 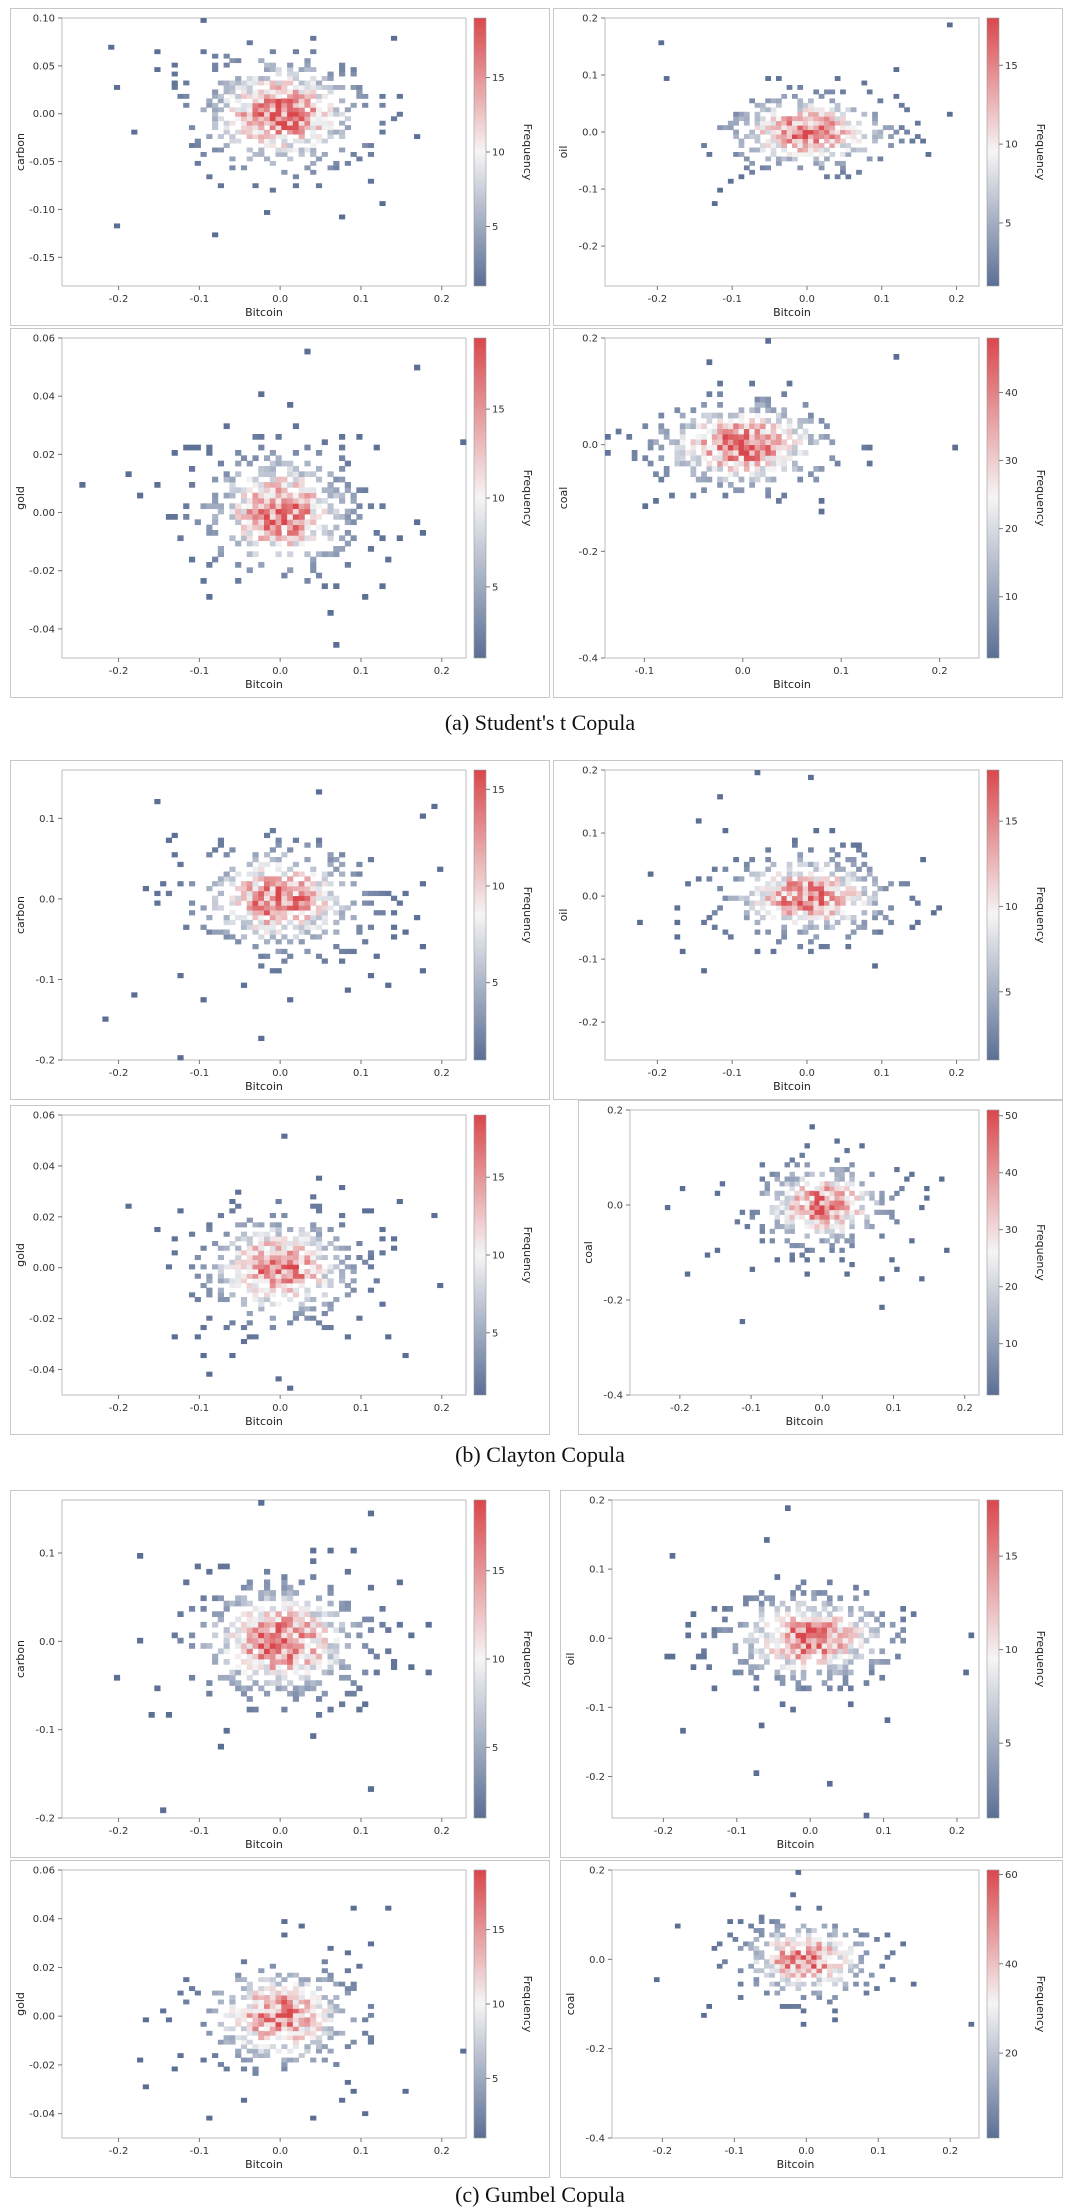 I want to click on colorbar, so click(x=993, y=152).